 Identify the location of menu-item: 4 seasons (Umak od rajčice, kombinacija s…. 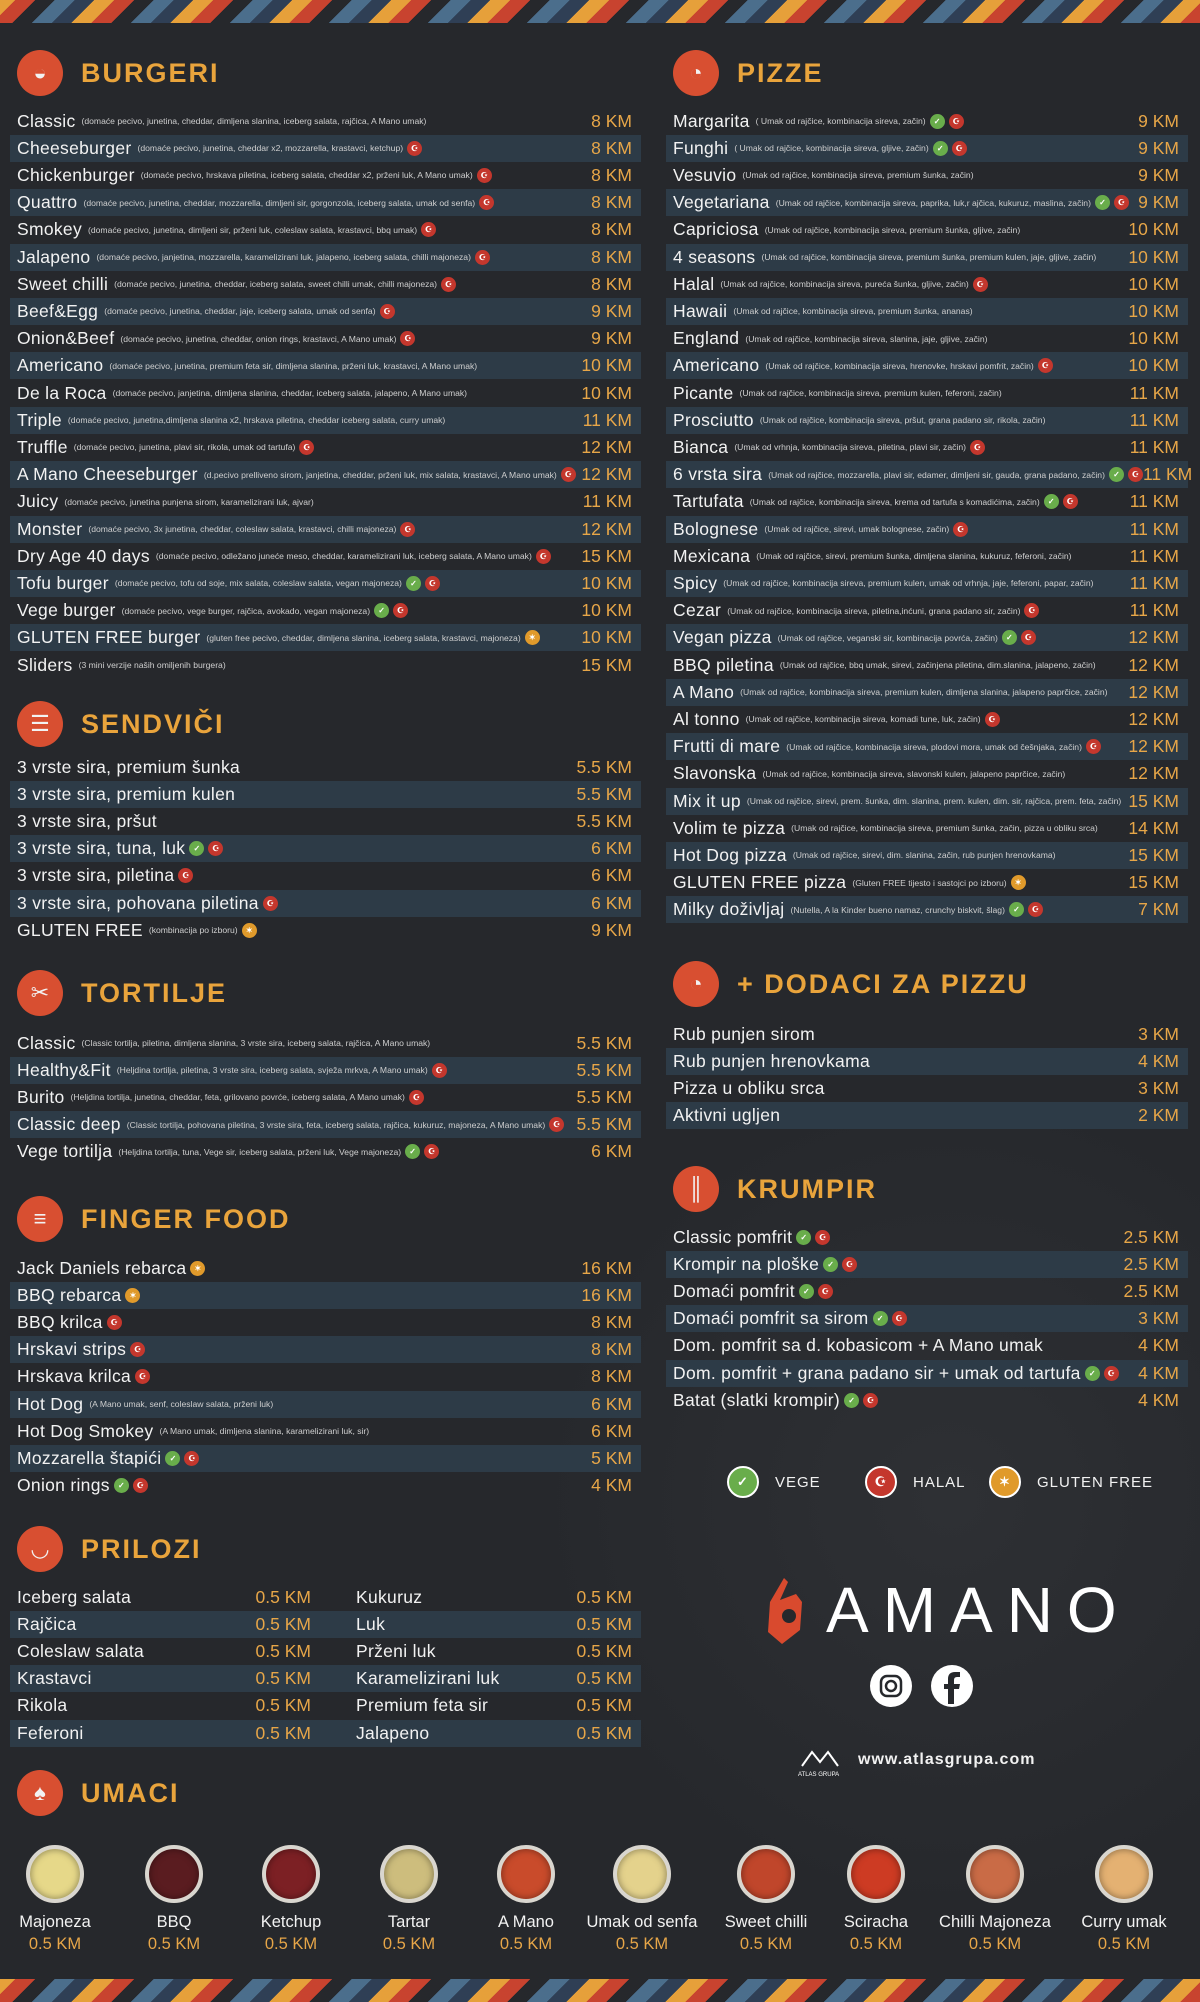
(927, 257).